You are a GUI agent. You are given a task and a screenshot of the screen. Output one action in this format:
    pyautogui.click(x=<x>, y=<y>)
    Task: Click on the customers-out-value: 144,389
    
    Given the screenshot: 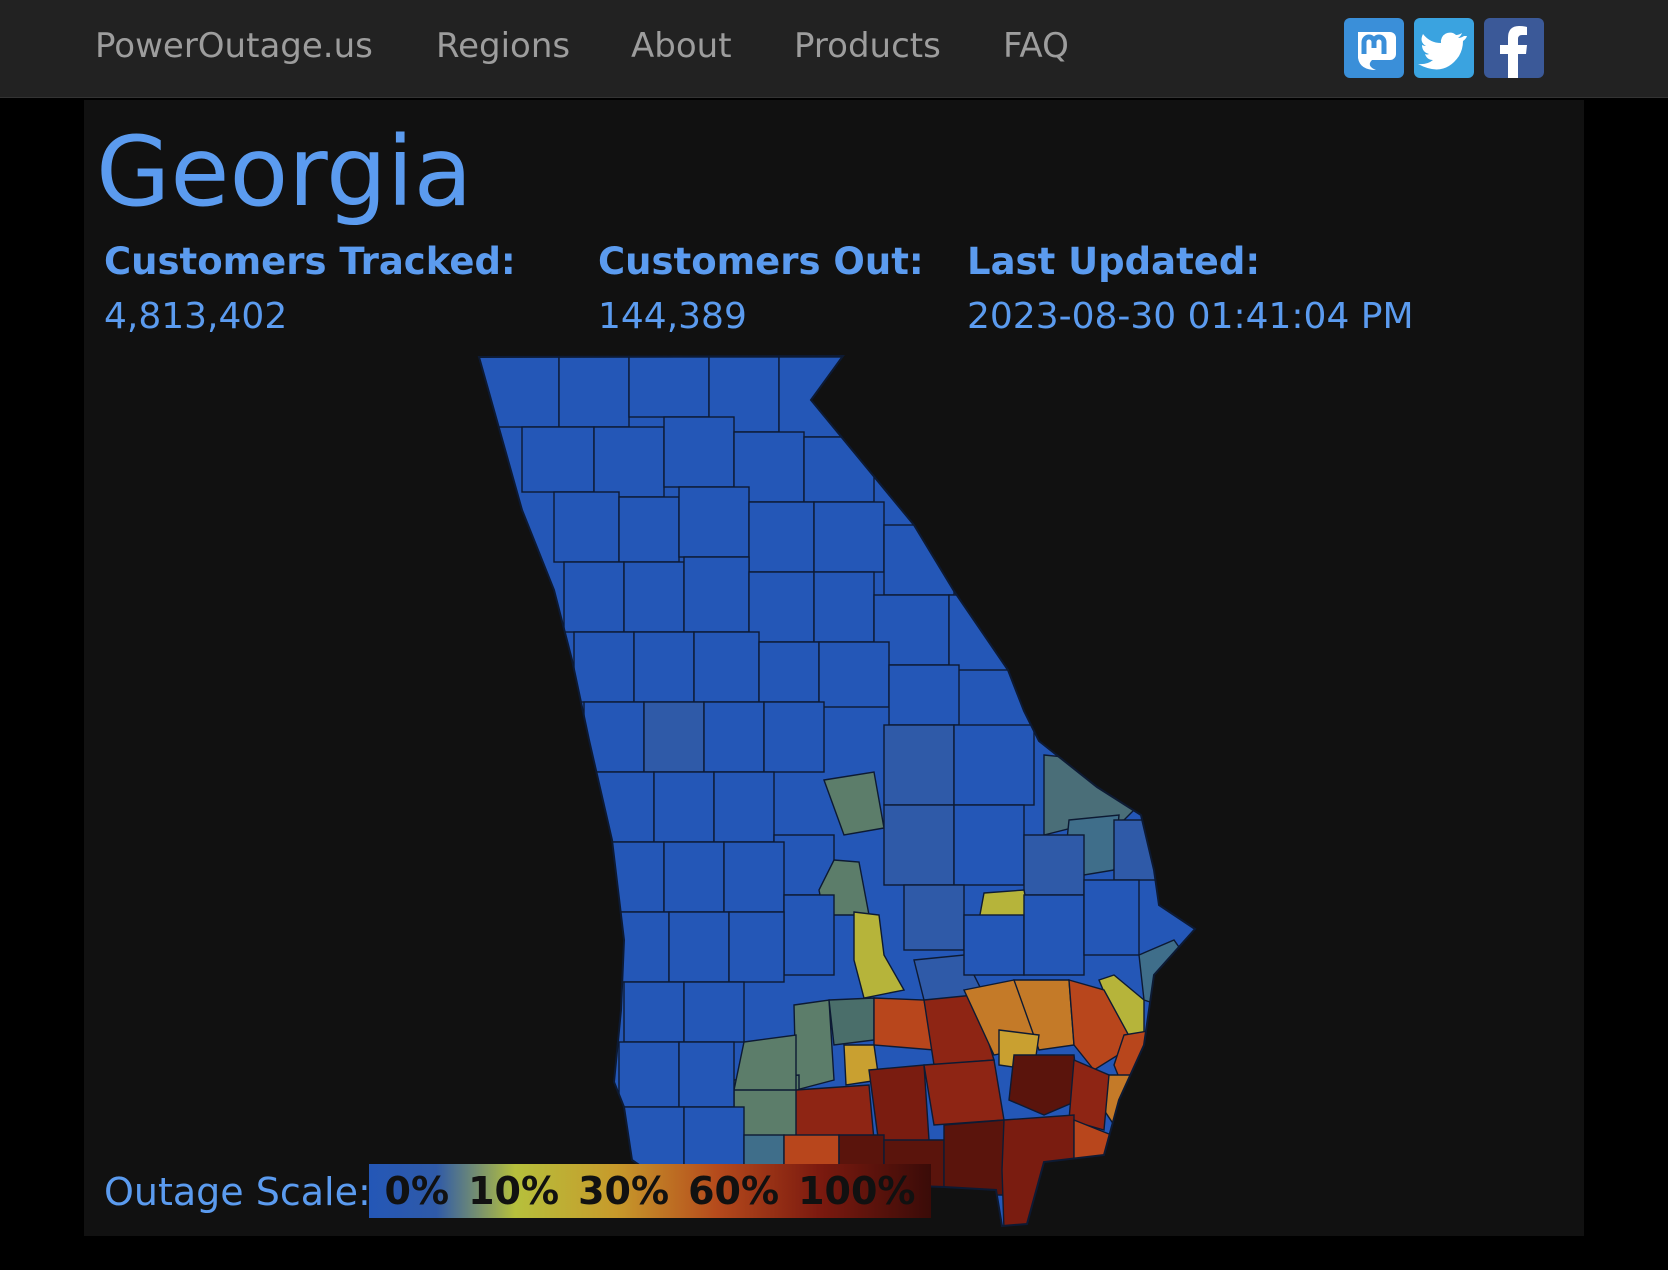 What is the action you would take?
    pyautogui.click(x=672, y=316)
    